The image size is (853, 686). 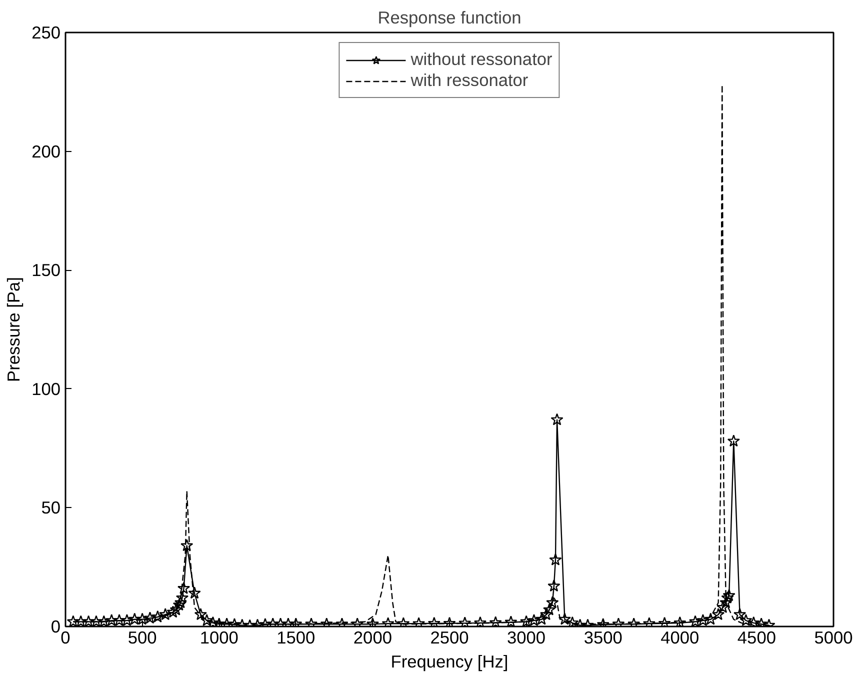 I want to click on x-tick-label: 3000, so click(x=526, y=638).